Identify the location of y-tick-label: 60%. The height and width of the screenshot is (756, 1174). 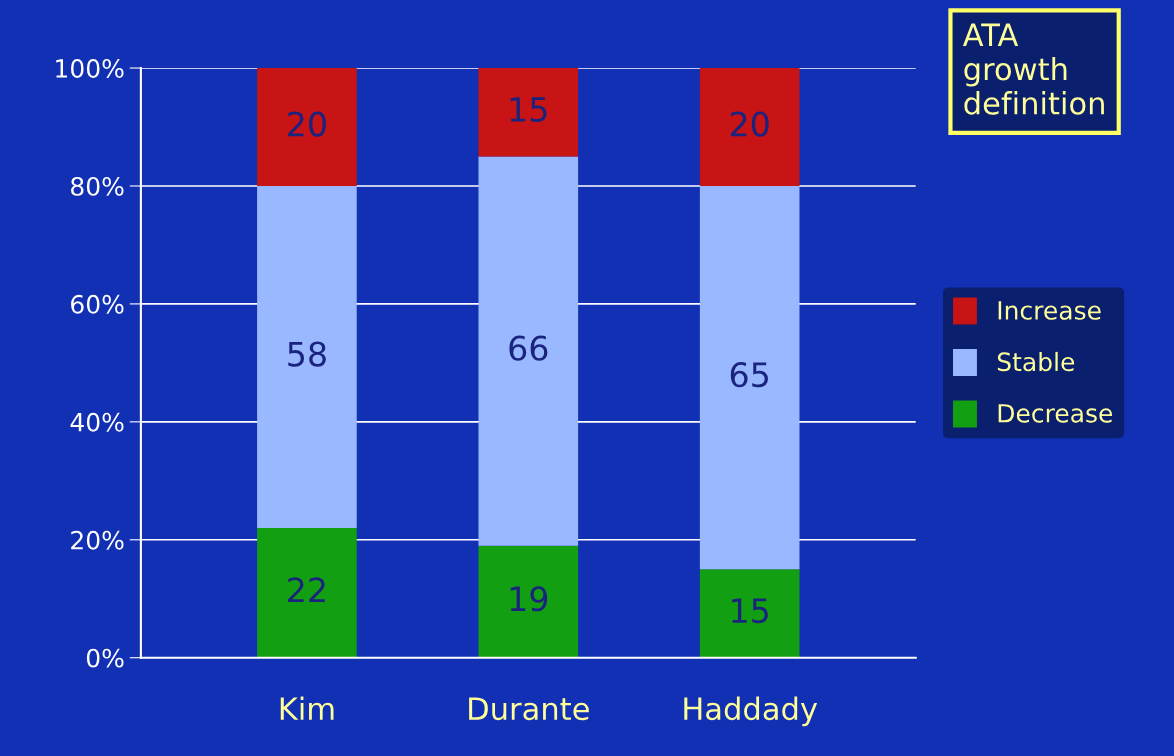
(97, 304).